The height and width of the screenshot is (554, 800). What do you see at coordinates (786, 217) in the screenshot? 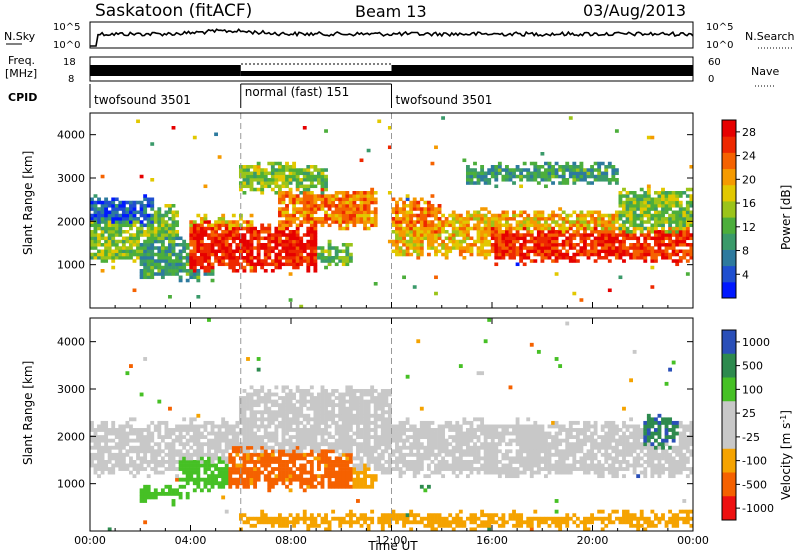
I see `power-colorbar-label: Power [dB]` at bounding box center [786, 217].